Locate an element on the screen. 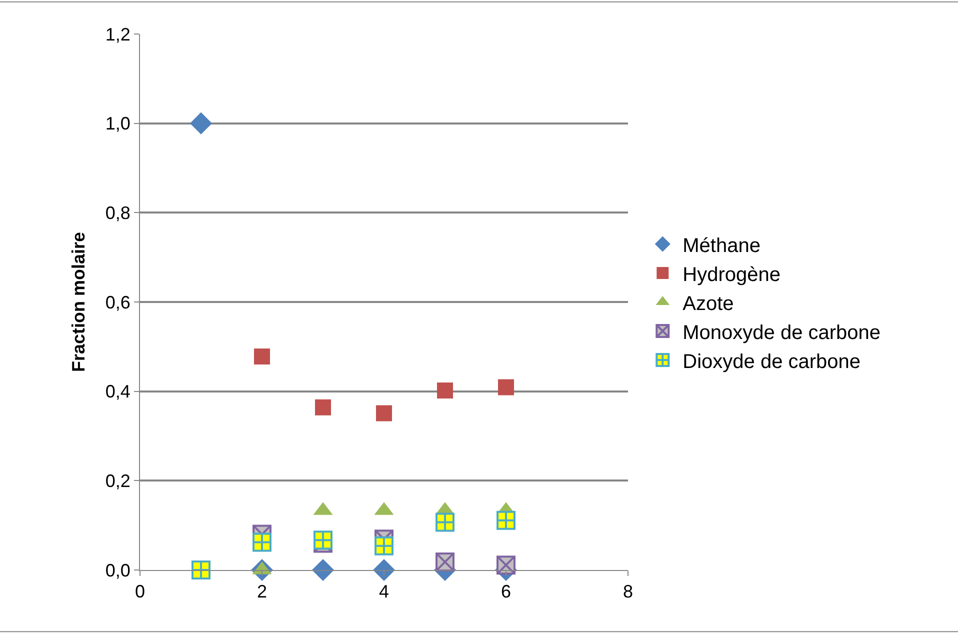 The image size is (958, 633). y-tick-label: 0,4 is located at coordinates (117, 392).